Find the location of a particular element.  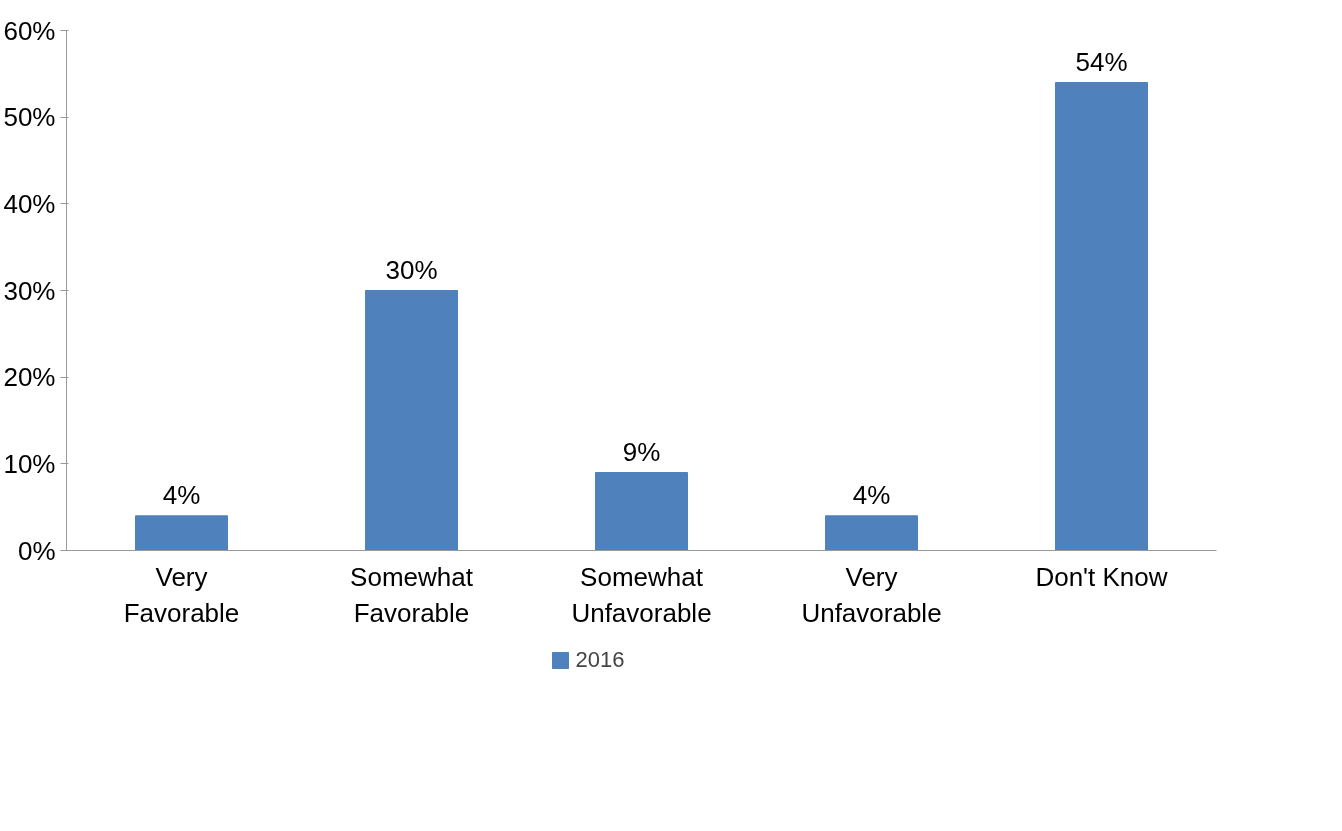

y-tick-label: 30% is located at coordinates (29, 290).